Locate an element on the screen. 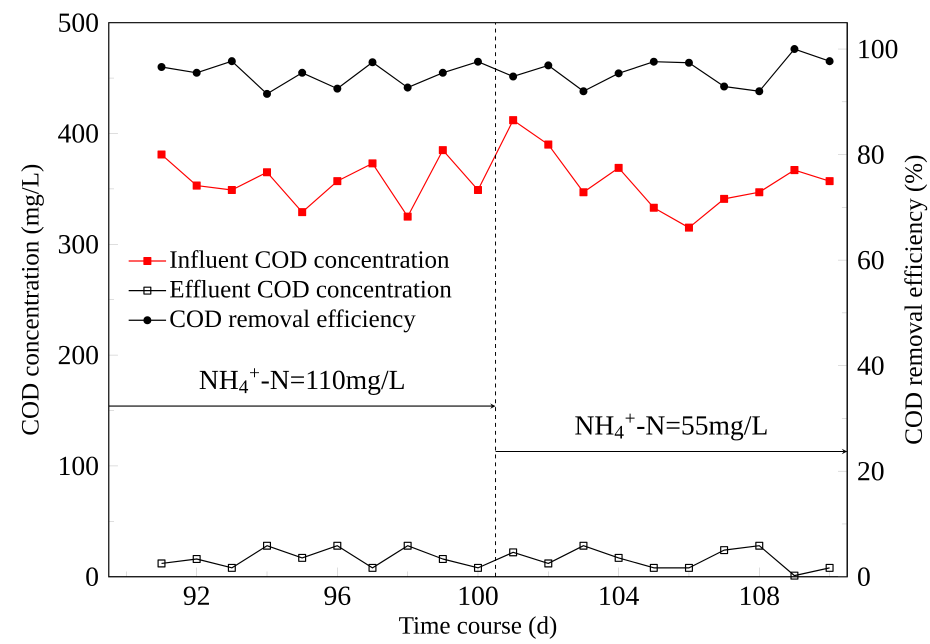  y-tick-label: 0 is located at coordinates (92, 577).